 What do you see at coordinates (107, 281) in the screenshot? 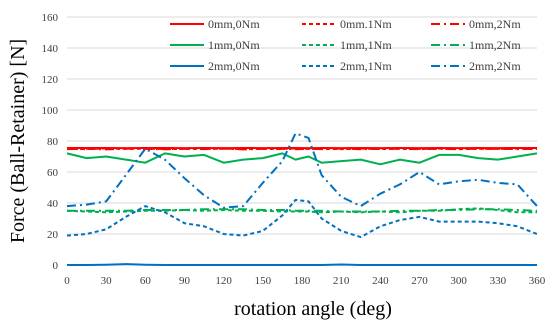
I see `x-tick-label: 30` at bounding box center [107, 281].